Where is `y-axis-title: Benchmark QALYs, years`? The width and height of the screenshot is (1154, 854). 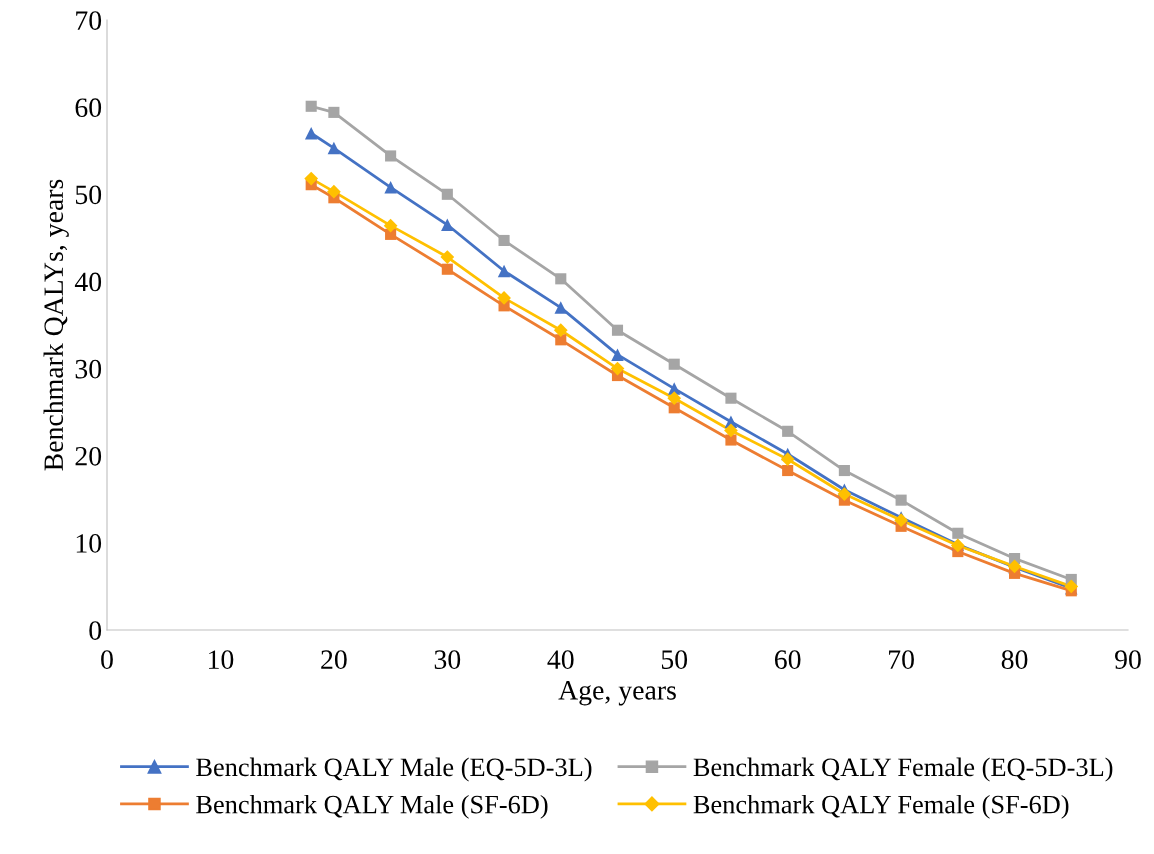 y-axis-title: Benchmark QALYs, years is located at coordinates (56, 325).